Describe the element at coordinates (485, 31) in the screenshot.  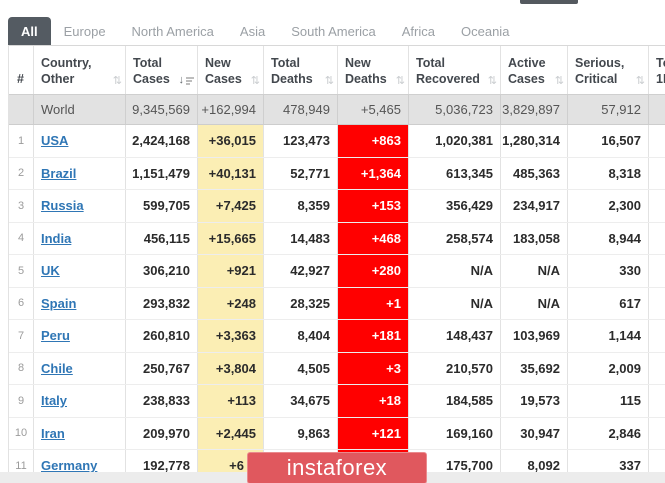
I see `tab-oceania: Oceania` at that location.